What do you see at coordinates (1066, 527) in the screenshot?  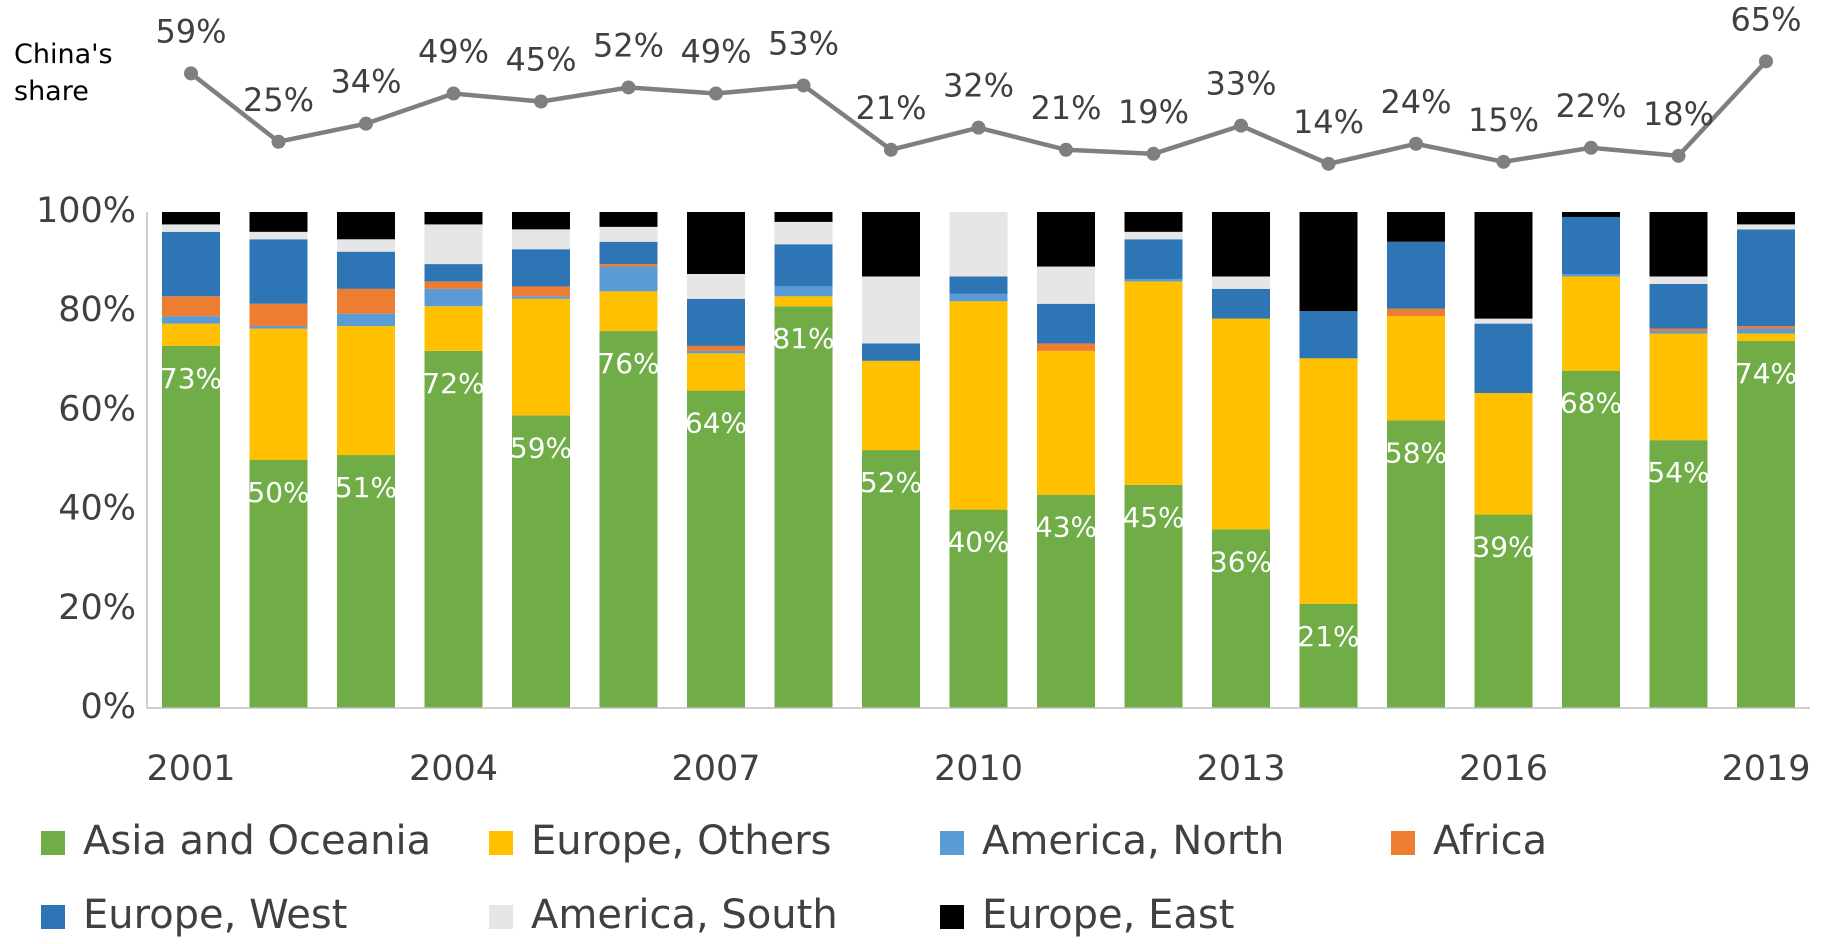 I see `data-label: 43%` at bounding box center [1066, 527].